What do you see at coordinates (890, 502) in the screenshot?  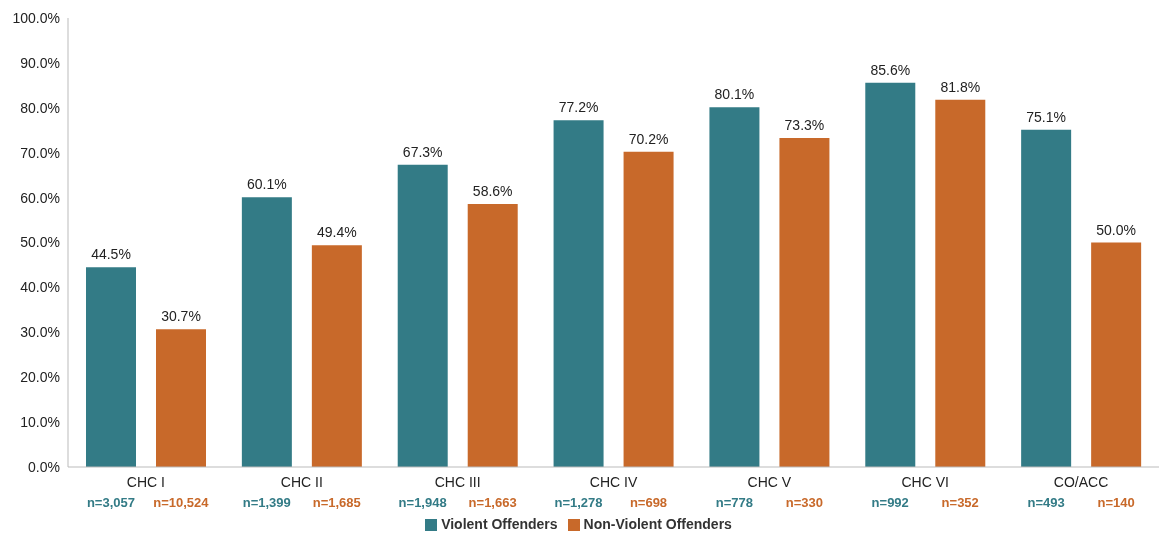 I see `text: n=992` at bounding box center [890, 502].